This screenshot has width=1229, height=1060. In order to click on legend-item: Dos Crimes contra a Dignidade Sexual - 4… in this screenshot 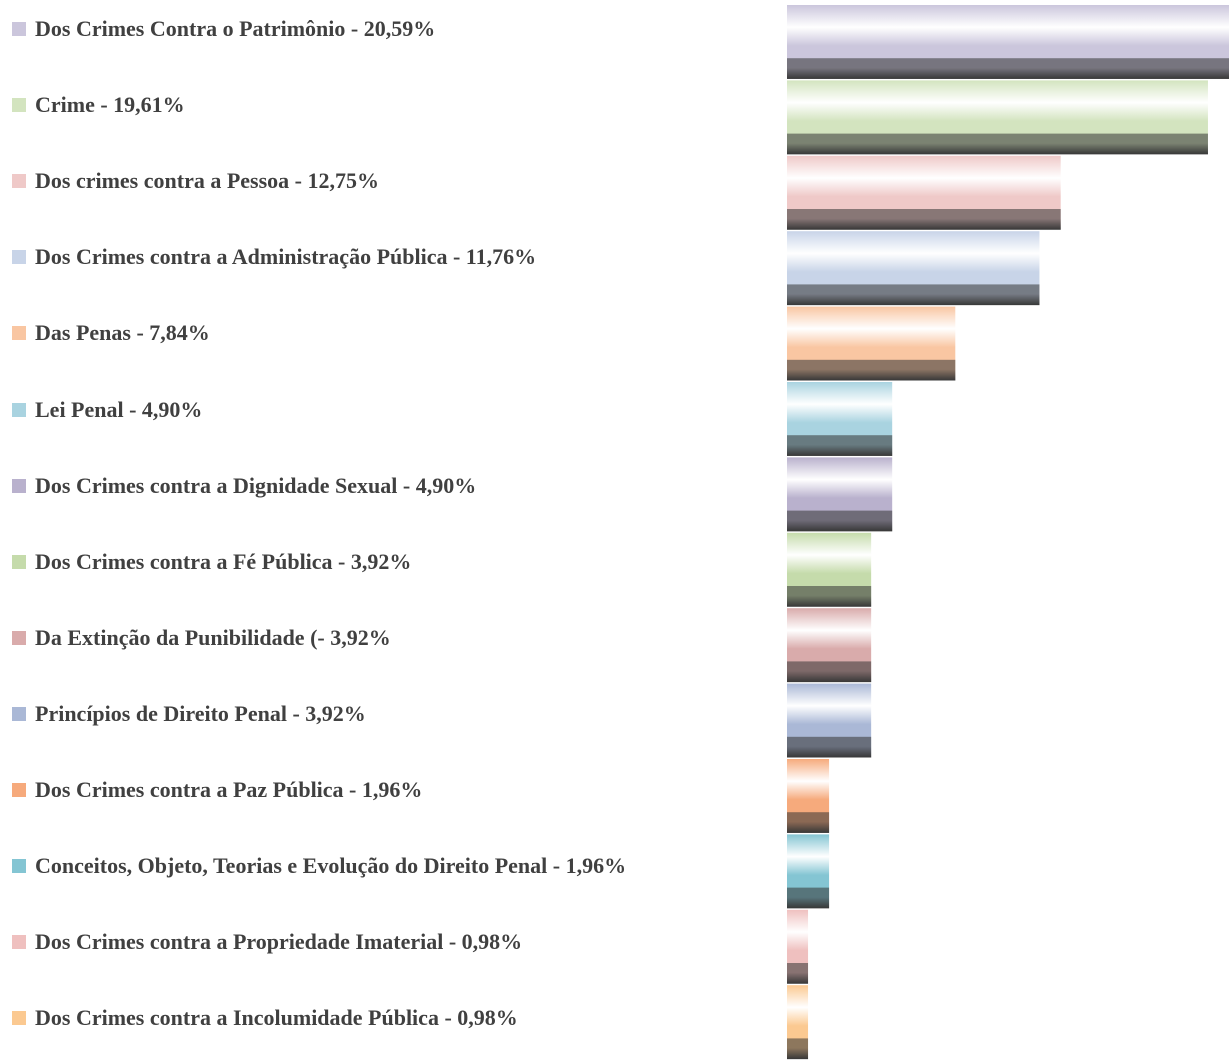, I will do `click(377, 485)`.